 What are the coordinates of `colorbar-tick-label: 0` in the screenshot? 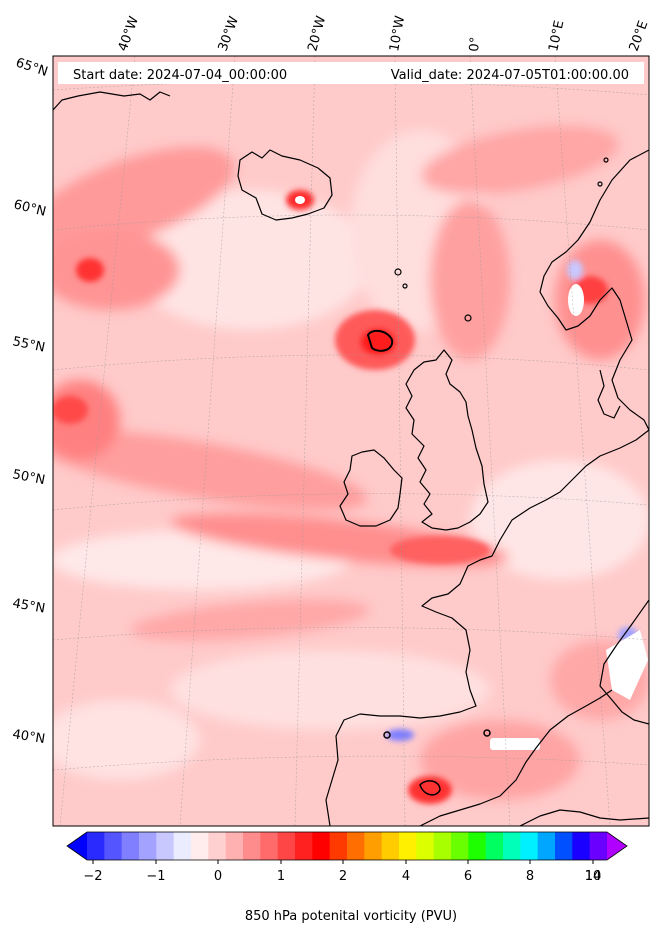 It's located at (218, 876).